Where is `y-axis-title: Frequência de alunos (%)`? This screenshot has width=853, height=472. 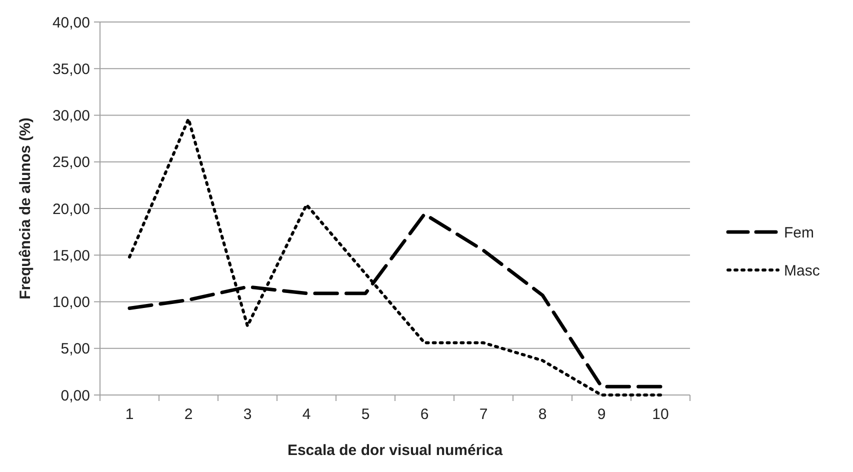 y-axis-title: Frequência de alunos (%) is located at coordinates (25, 209).